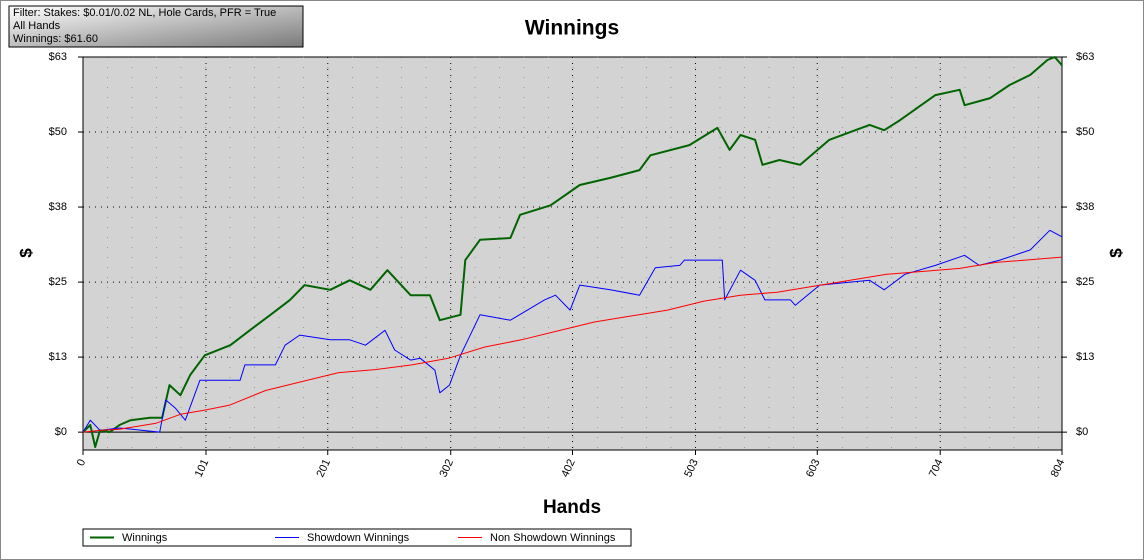  I want to click on filter-line: Winnings: $61.60, so click(55, 39).